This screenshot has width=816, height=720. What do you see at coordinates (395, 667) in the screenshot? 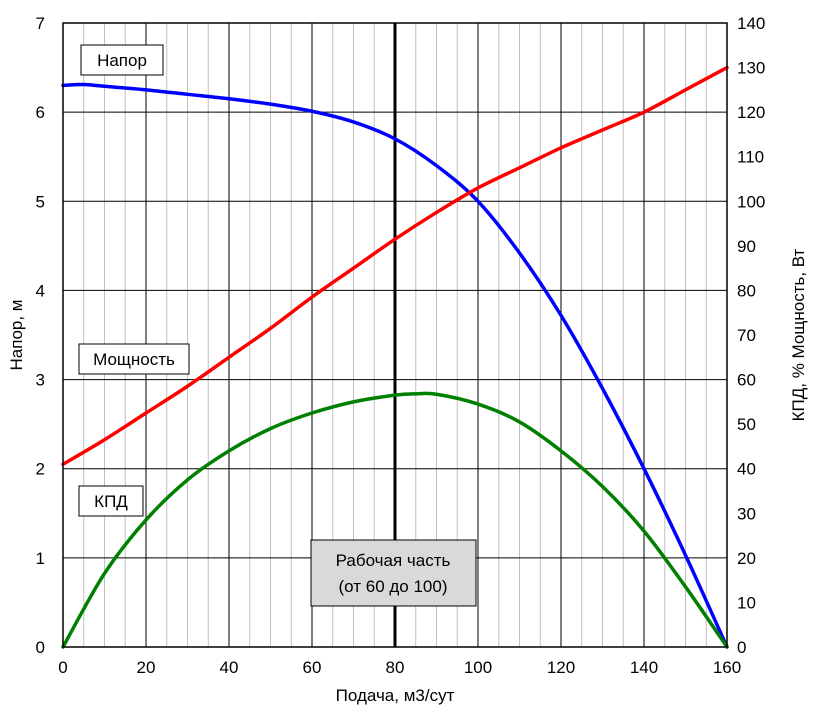
I see `x-tick-label: 80` at bounding box center [395, 667].